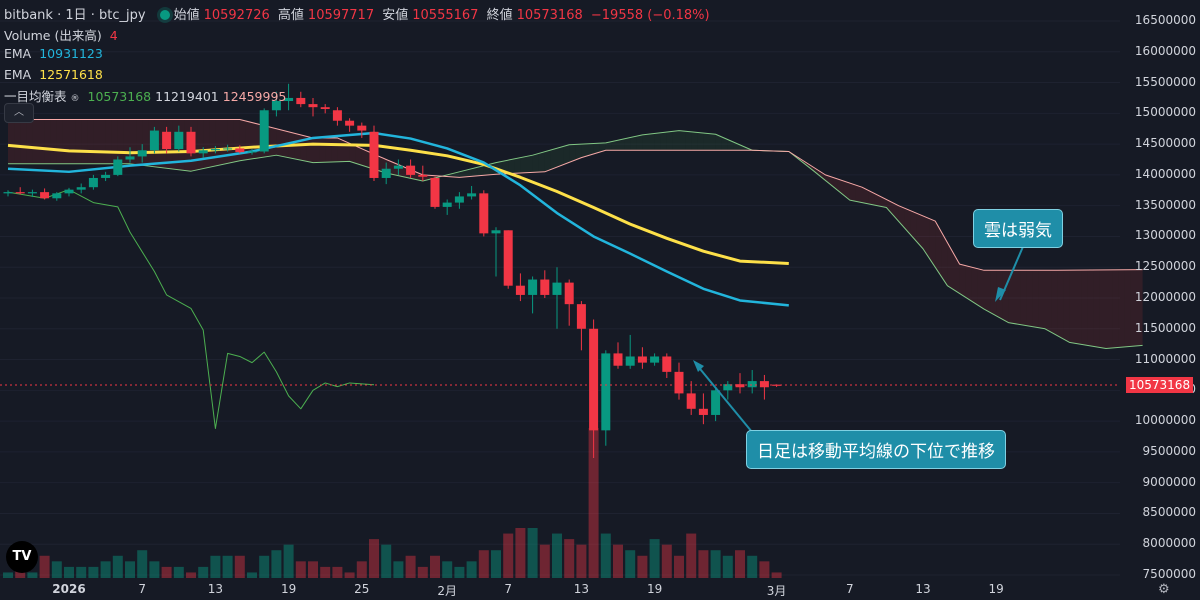  What do you see at coordinates (19, 113) in the screenshot?
I see `collapse-legend-button: ︿` at bounding box center [19, 113].